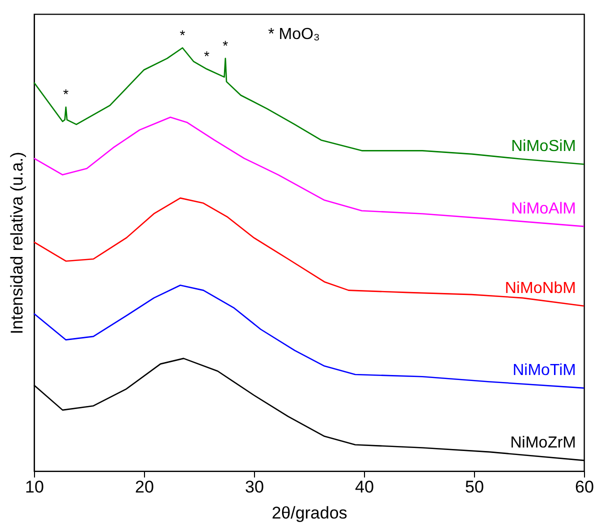 This screenshot has height=529, width=608. I want to click on series-label: NiMoZrM, so click(543, 443).